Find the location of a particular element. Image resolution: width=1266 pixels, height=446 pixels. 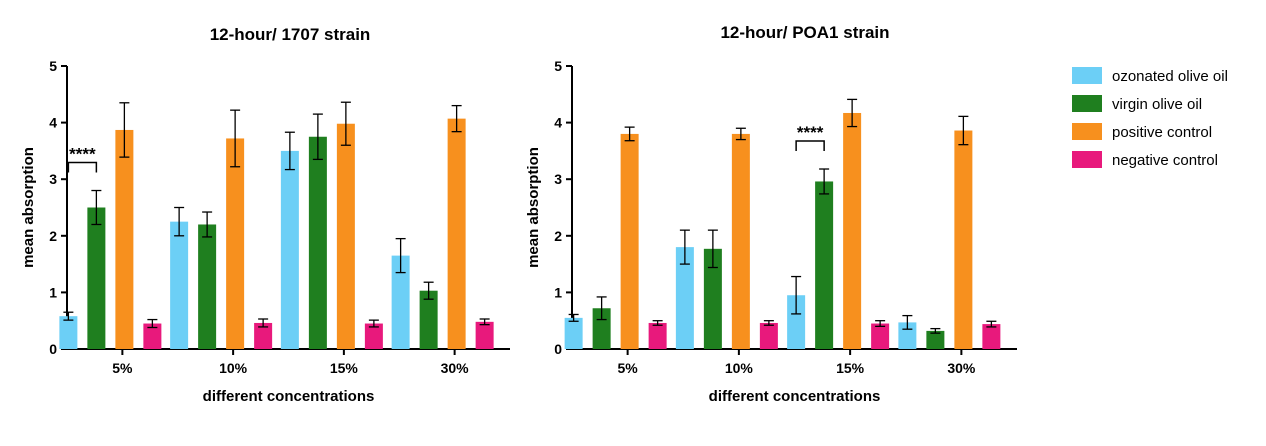

panel-1-y-tick-label: 5 is located at coordinates (53, 66).